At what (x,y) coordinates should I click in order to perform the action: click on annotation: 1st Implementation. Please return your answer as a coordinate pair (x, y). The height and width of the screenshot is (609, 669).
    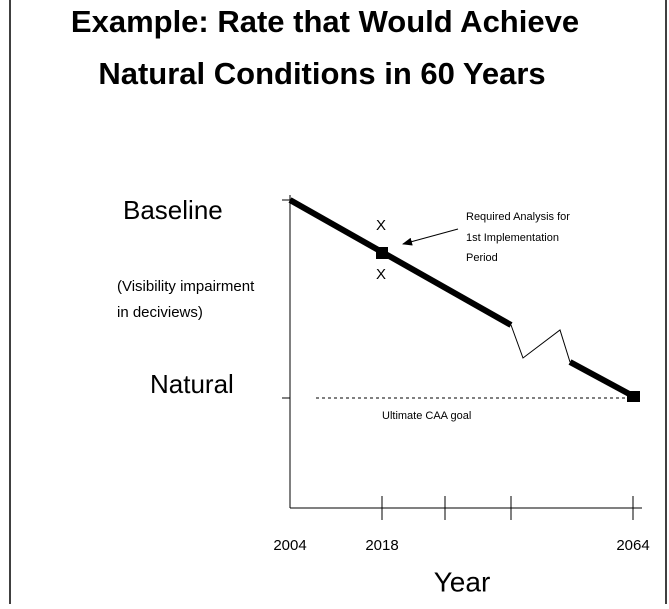
    Looking at the image, I should click on (512, 238).